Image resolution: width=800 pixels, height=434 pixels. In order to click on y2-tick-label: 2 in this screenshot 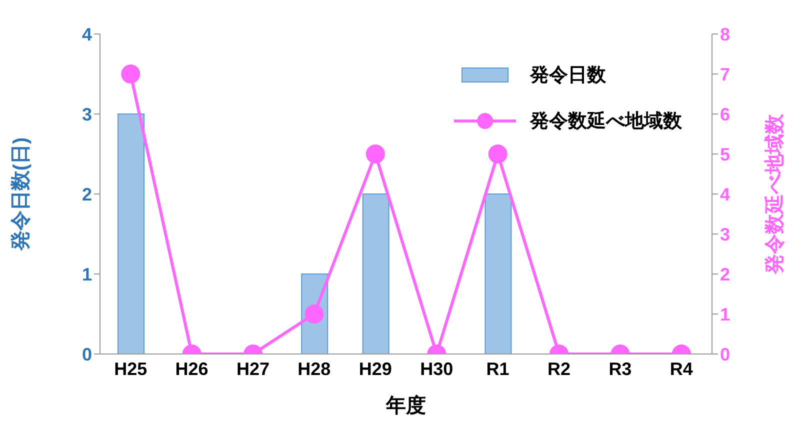, I will do `click(725, 274)`.